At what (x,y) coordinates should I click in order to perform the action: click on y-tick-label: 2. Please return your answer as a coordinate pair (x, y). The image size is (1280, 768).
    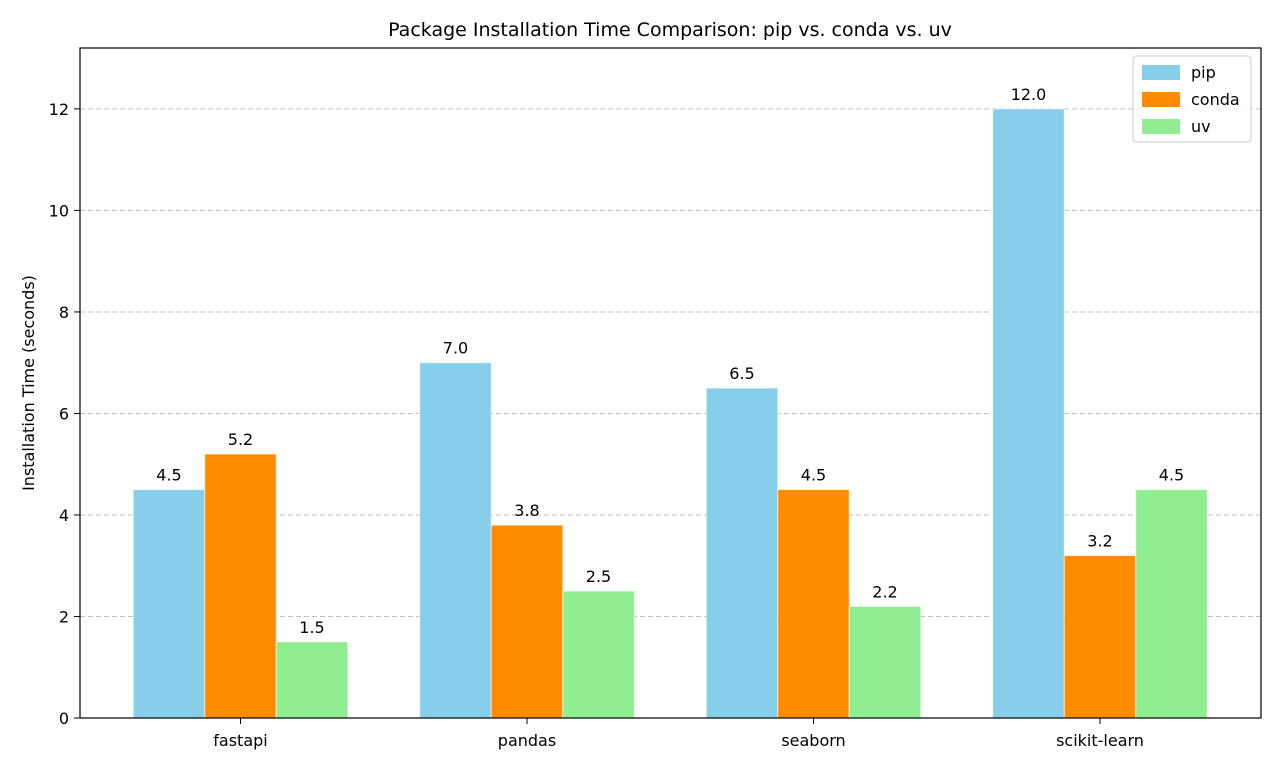
    Looking at the image, I should click on (64, 616).